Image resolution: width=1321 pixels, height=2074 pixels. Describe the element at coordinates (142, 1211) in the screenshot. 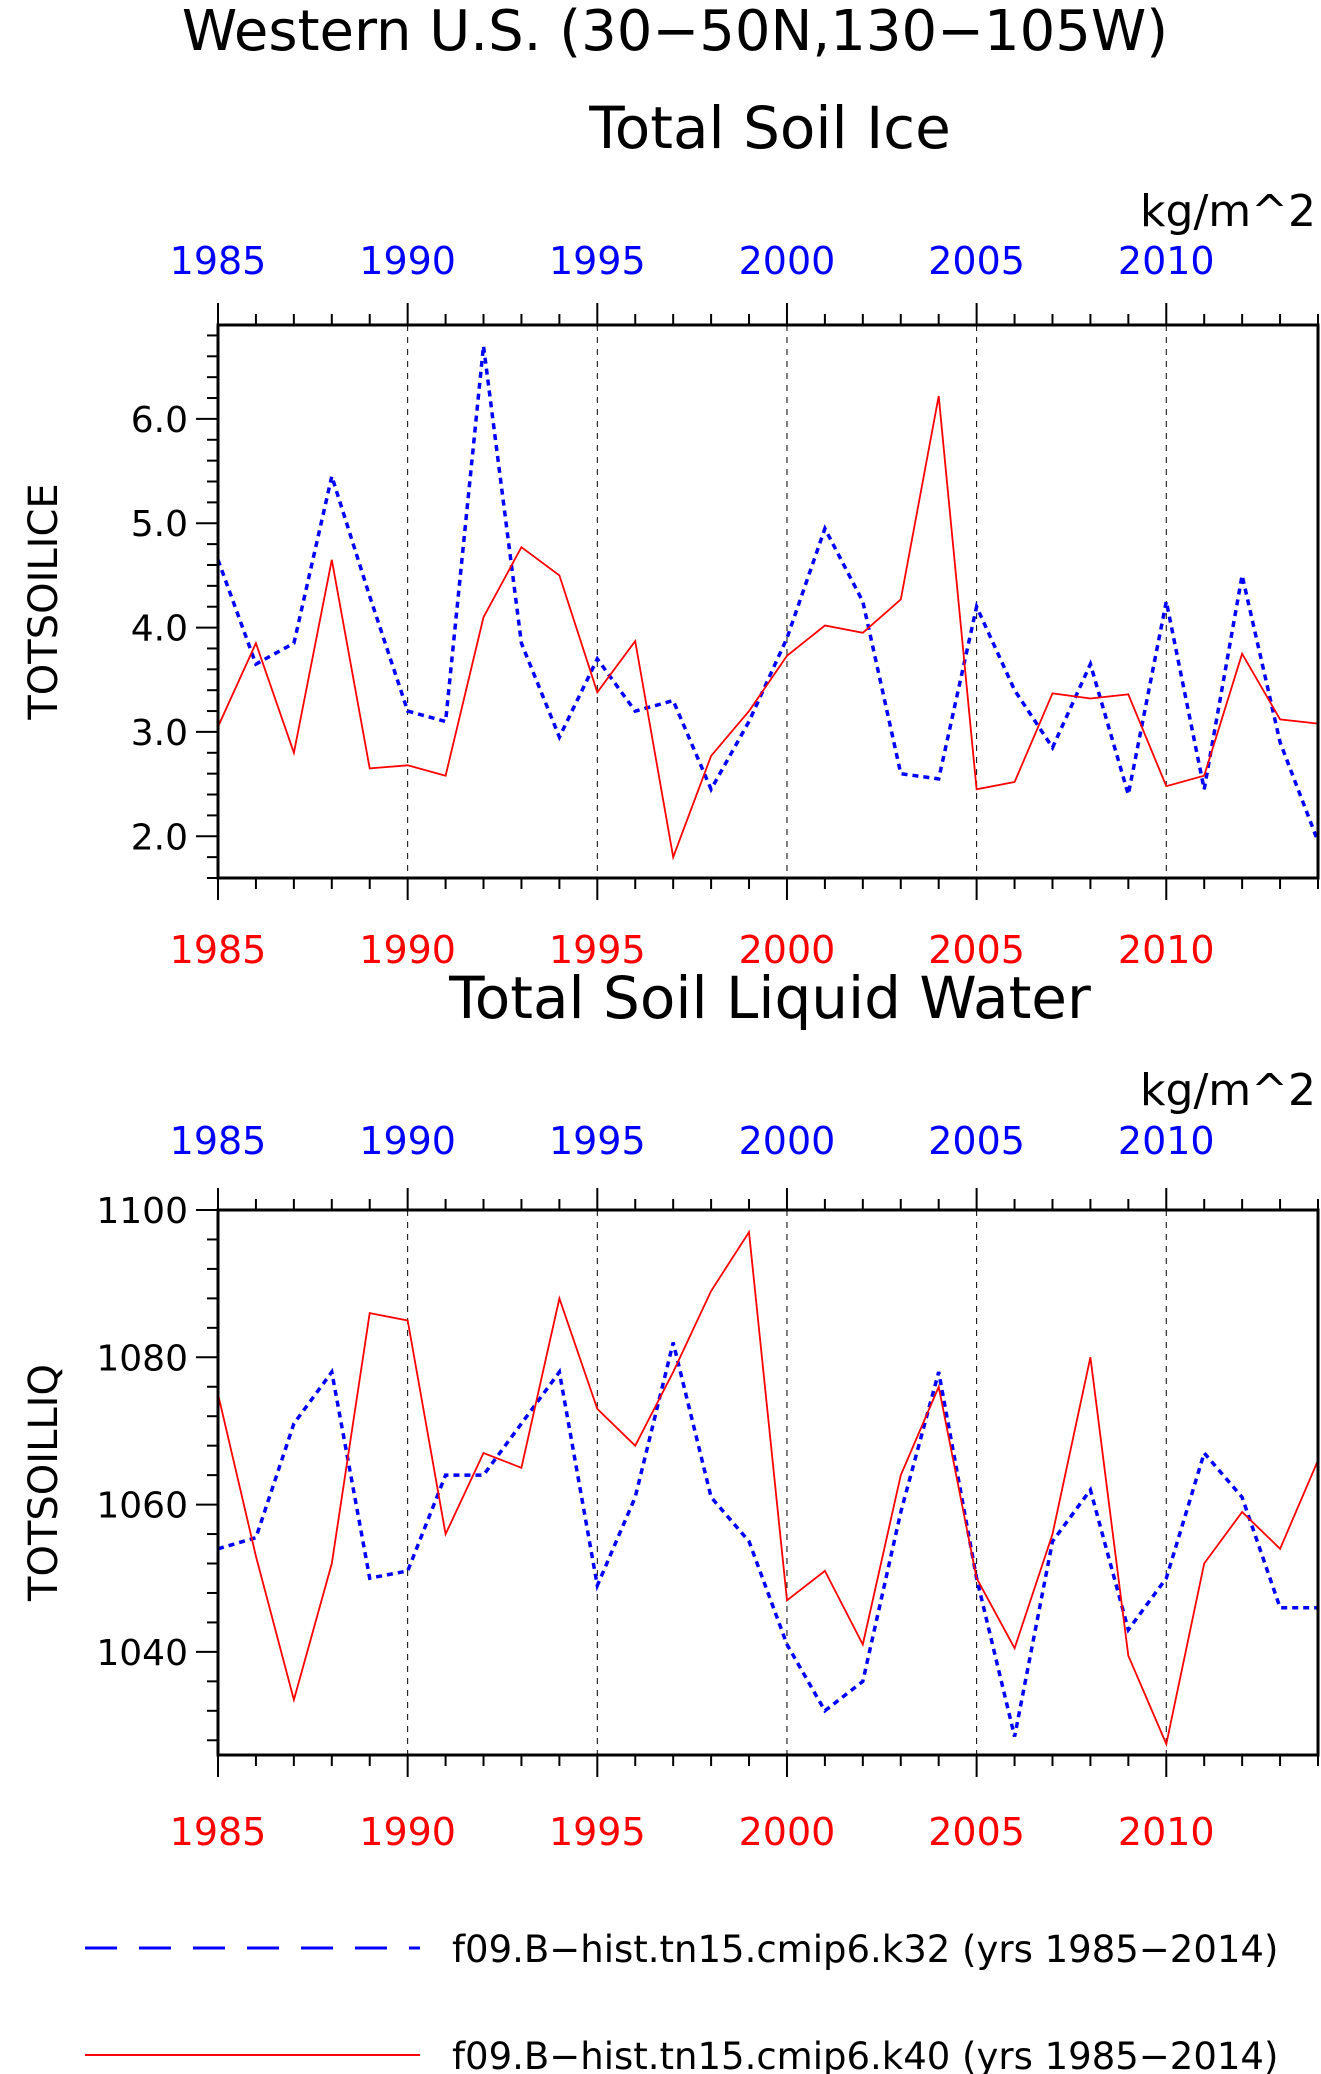

I see `y-tick-label: 1100` at that location.